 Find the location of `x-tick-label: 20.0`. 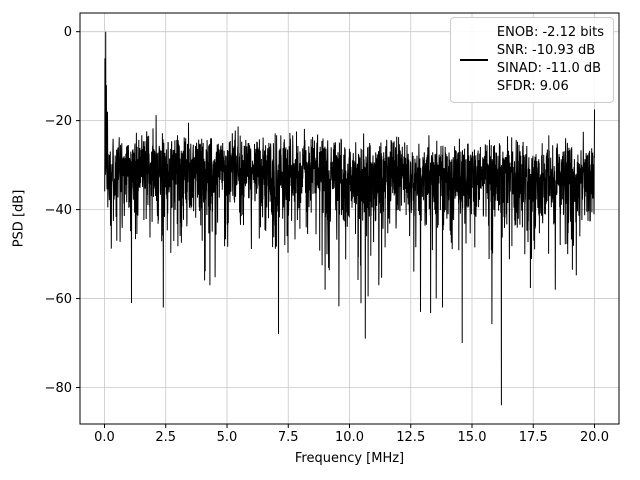

x-tick-label: 20.0 is located at coordinates (594, 437).